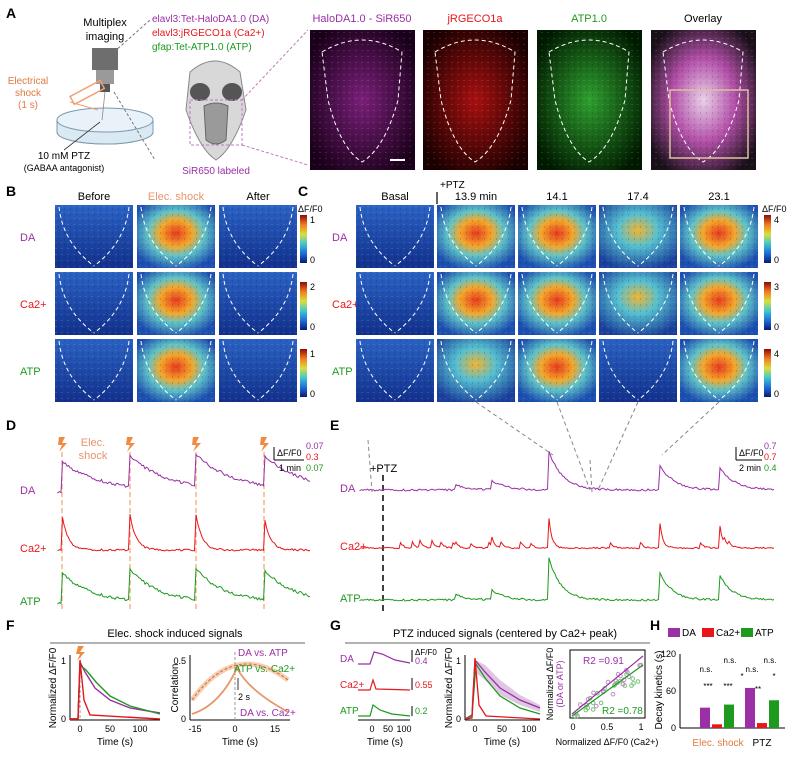  What do you see at coordinates (240, 690) in the screenshot?
I see `f-right-ca-curve` at bounding box center [240, 690].